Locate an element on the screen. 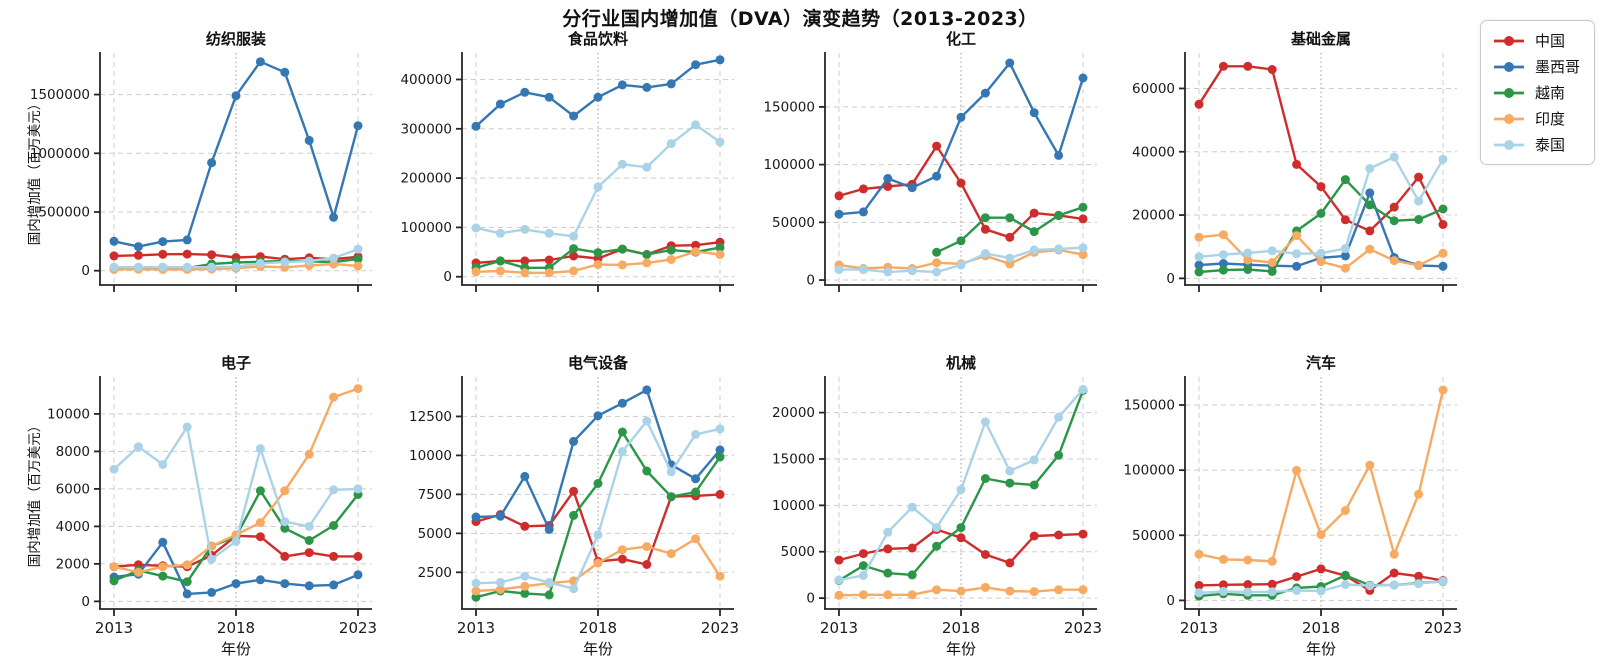 The width and height of the screenshot is (1600, 666). svg-text: 4000 is located at coordinates (73, 527).